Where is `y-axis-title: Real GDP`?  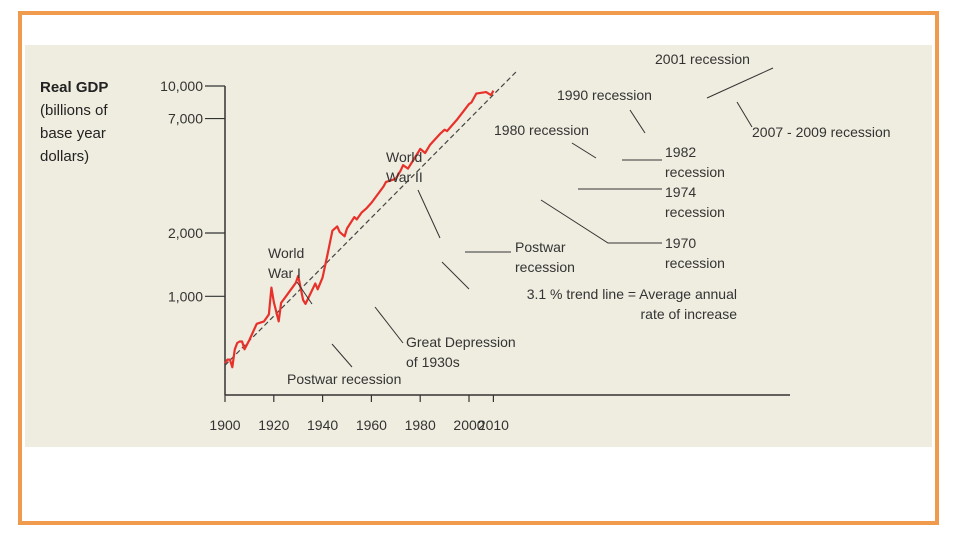 y-axis-title: Real GDP is located at coordinates (74, 87).